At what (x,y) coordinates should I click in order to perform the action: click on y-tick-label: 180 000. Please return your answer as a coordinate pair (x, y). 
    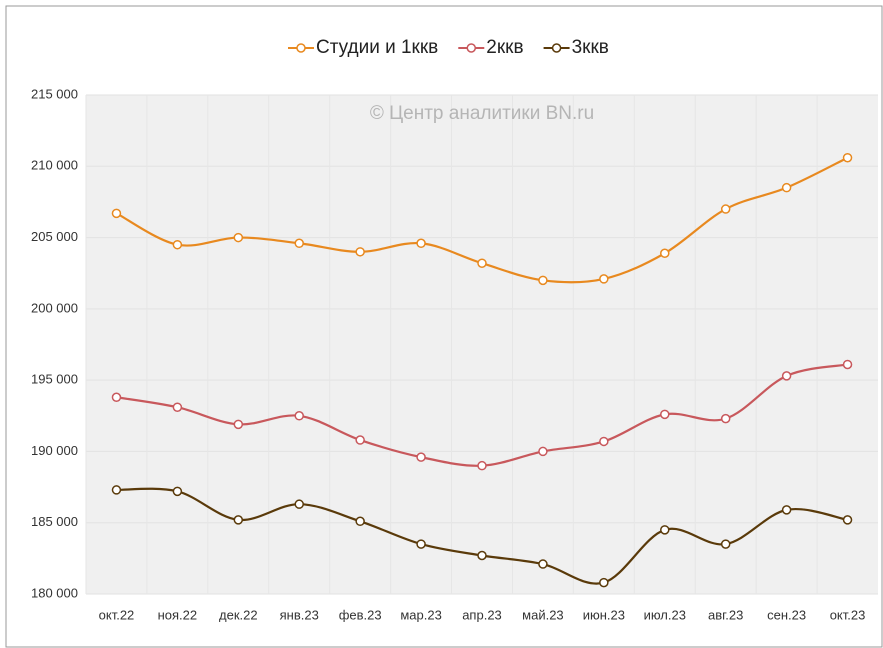
    Looking at the image, I should click on (54, 592).